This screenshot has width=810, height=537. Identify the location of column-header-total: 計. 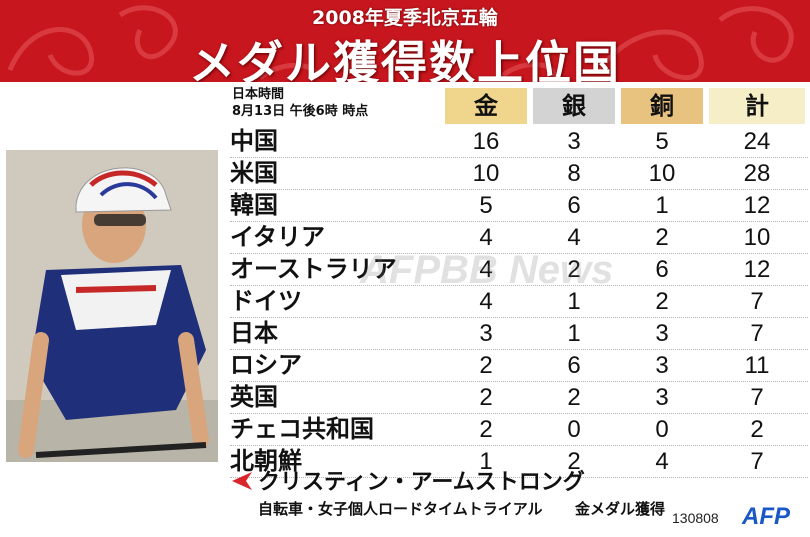
(757, 106).